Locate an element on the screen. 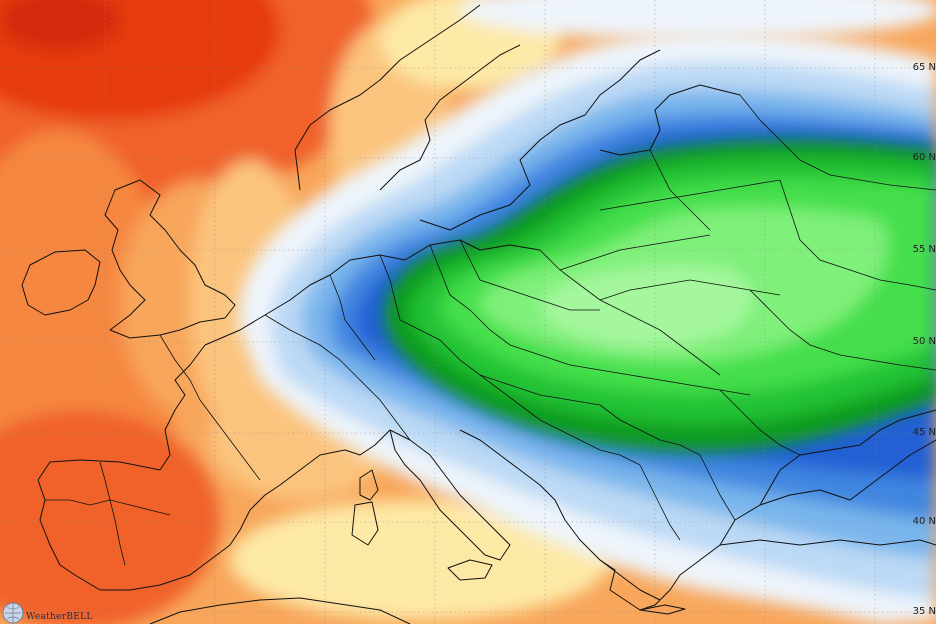 The height and width of the screenshot is (624, 936). norway-coast is located at coordinates (387, 97).